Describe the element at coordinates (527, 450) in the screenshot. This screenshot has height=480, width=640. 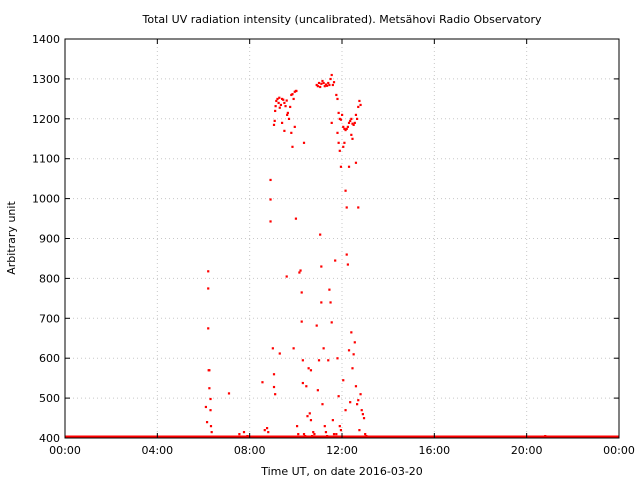
I see `x-tick-label: 20:00` at that location.